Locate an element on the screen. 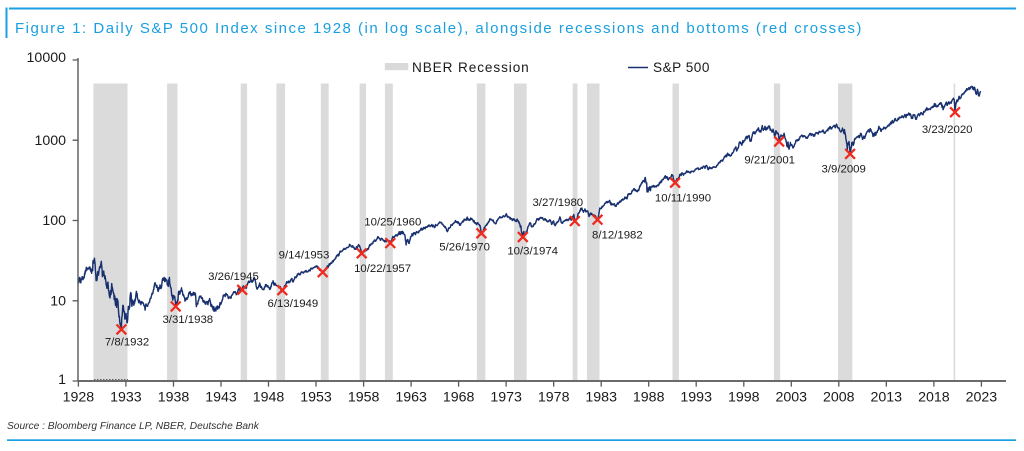  svg-text: 1953 is located at coordinates (316, 398).